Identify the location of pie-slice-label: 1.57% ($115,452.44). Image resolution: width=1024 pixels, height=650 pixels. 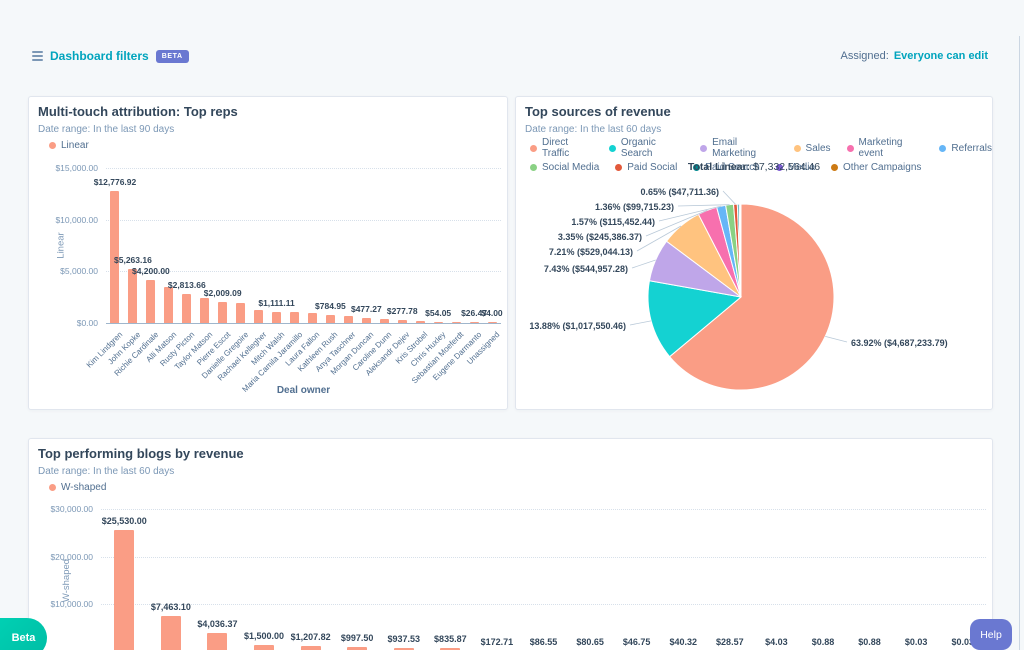
(613, 222).